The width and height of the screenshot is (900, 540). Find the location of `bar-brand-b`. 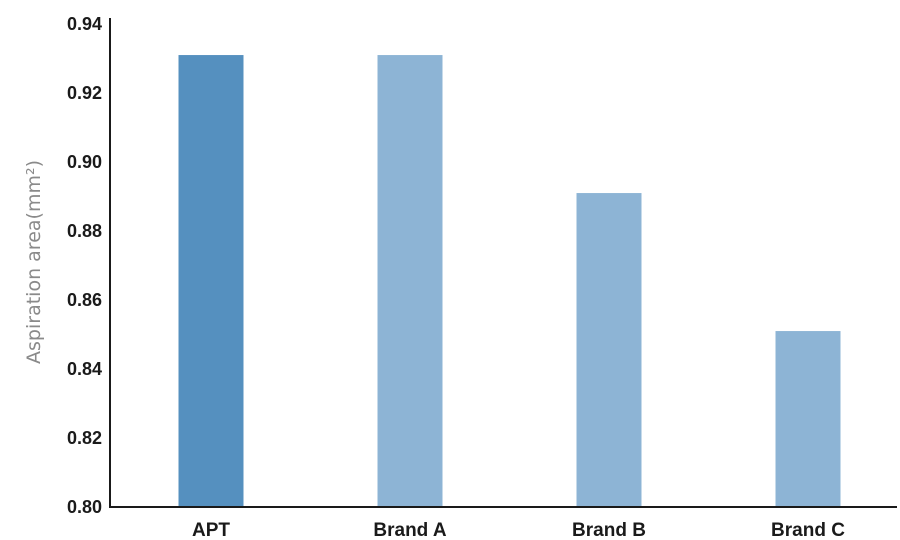

bar-brand-b is located at coordinates (609, 350).